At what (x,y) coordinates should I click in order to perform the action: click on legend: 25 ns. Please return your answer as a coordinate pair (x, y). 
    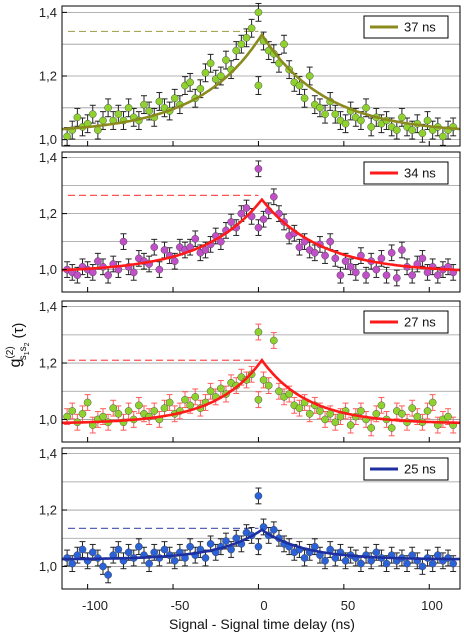
    Looking at the image, I should click on (406, 469).